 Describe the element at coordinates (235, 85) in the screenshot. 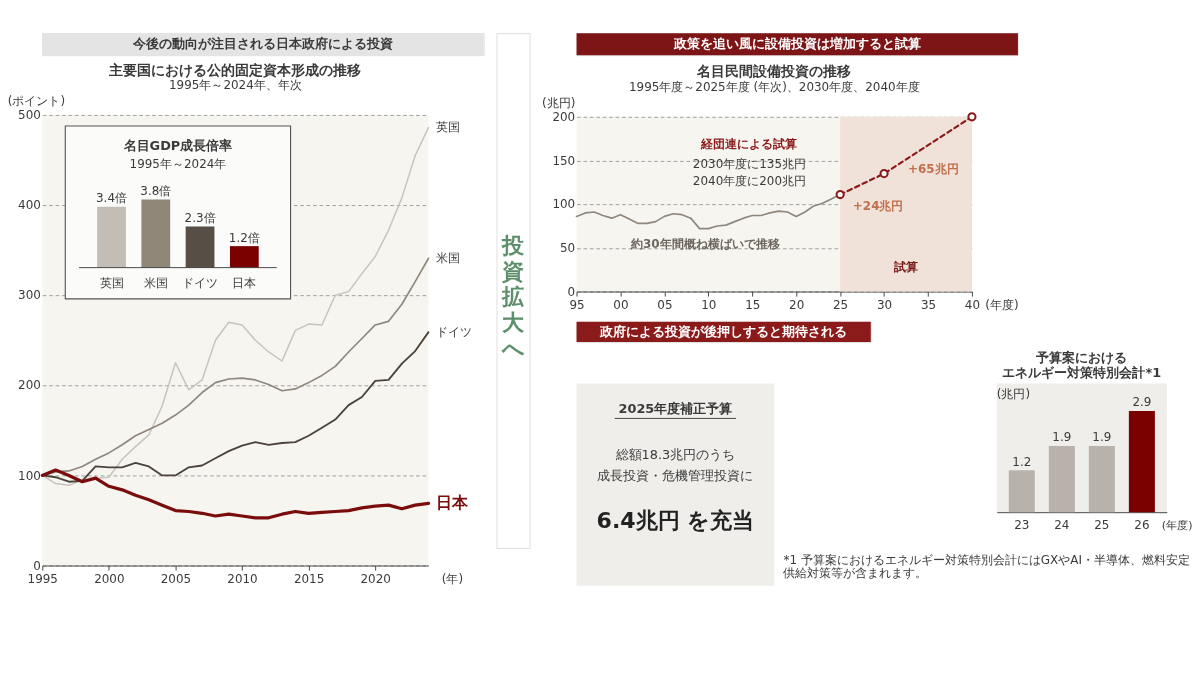

I see `chart-subtitle: 1995年～2024年、年次` at that location.